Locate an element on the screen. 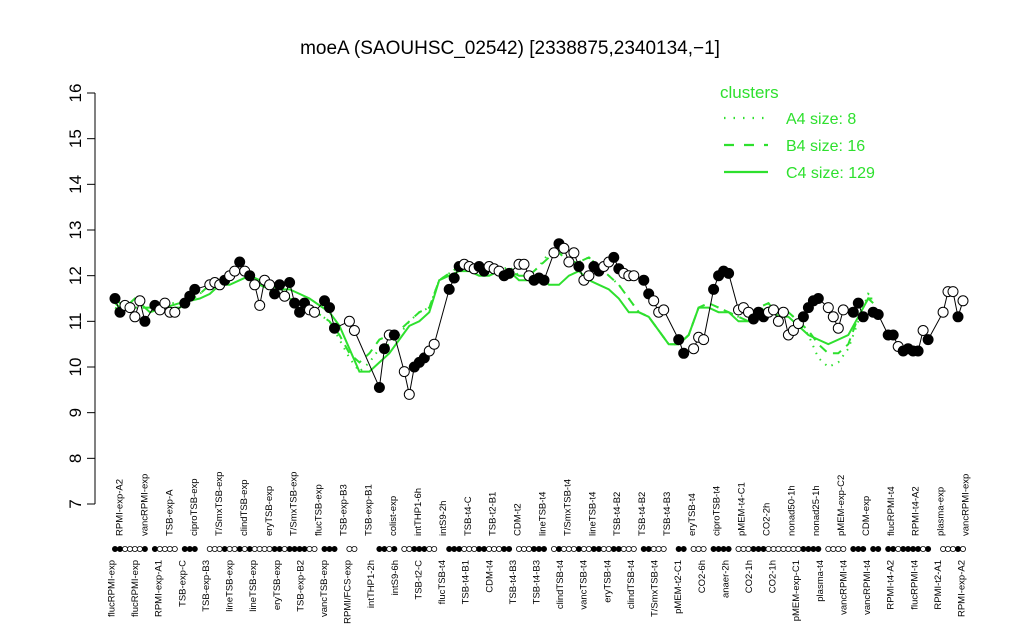  x-label-bottom: flucRPMI-t4 is located at coordinates (914, 585).